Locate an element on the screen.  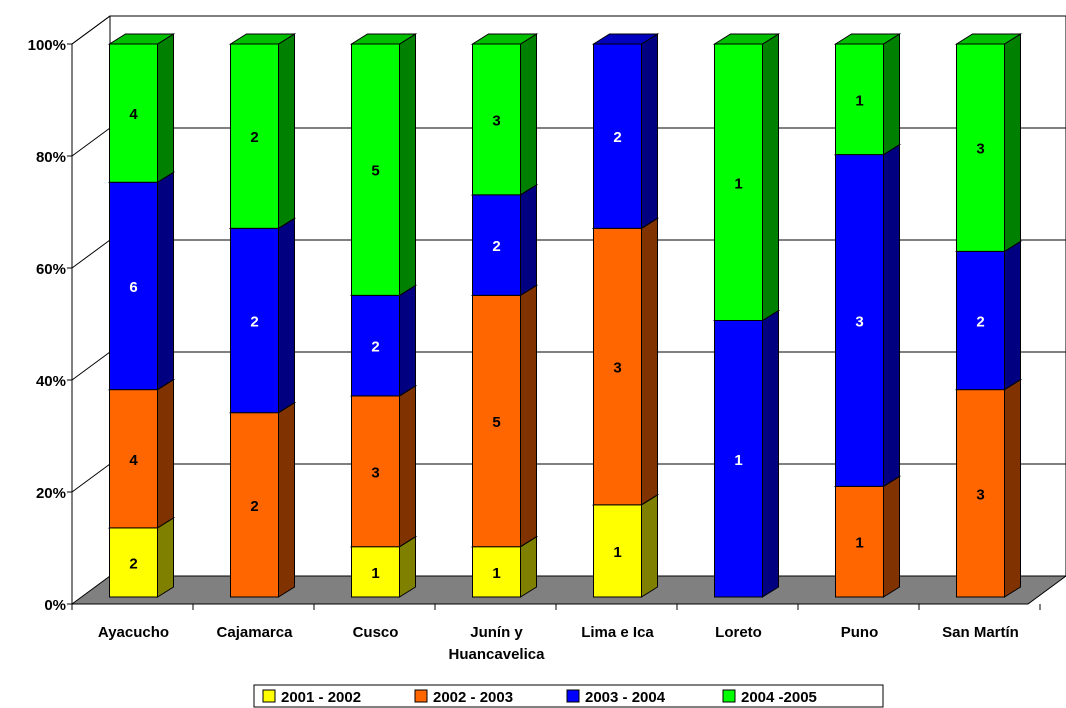
data-label: 6 is located at coordinates (133, 287).